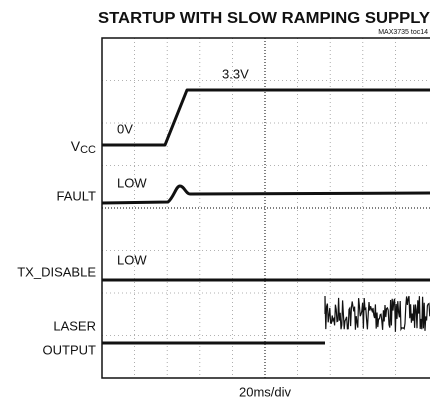  What do you see at coordinates (377, 313) in the screenshot?
I see `laser-on-trace` at bounding box center [377, 313].